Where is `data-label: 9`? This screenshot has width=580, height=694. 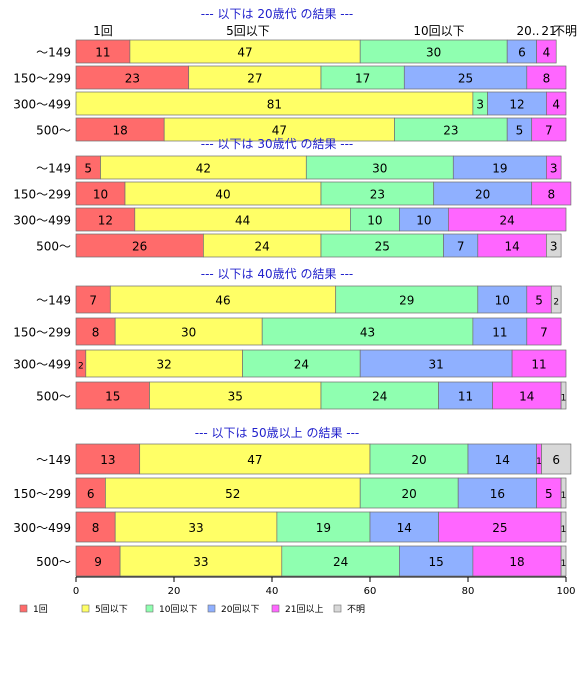
data-label: 9 is located at coordinates (98, 562).